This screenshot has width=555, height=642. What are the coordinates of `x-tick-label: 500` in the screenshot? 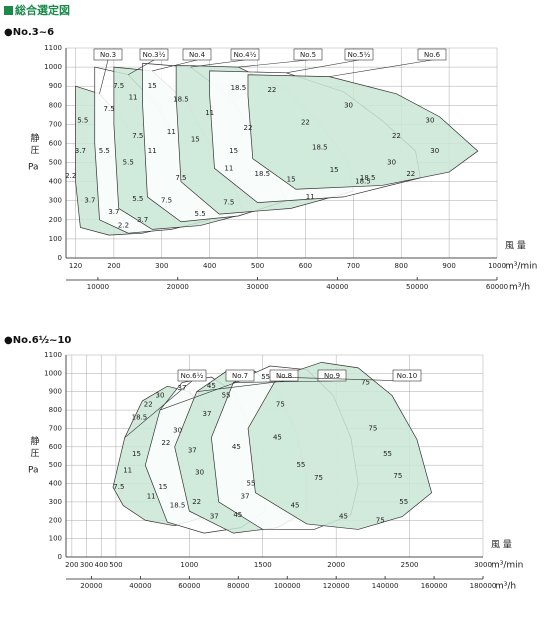 It's located at (257, 266).